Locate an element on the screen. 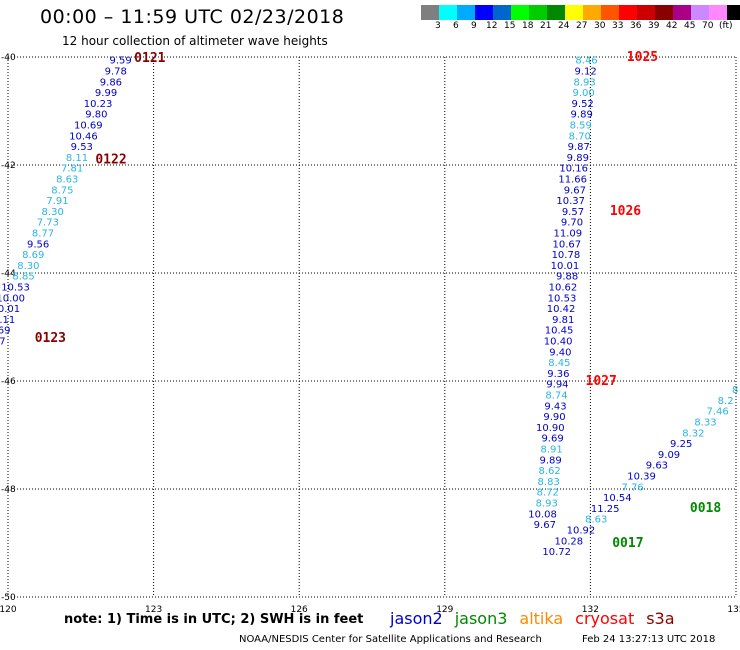  pass-time-label: 1026 is located at coordinates (625, 211).